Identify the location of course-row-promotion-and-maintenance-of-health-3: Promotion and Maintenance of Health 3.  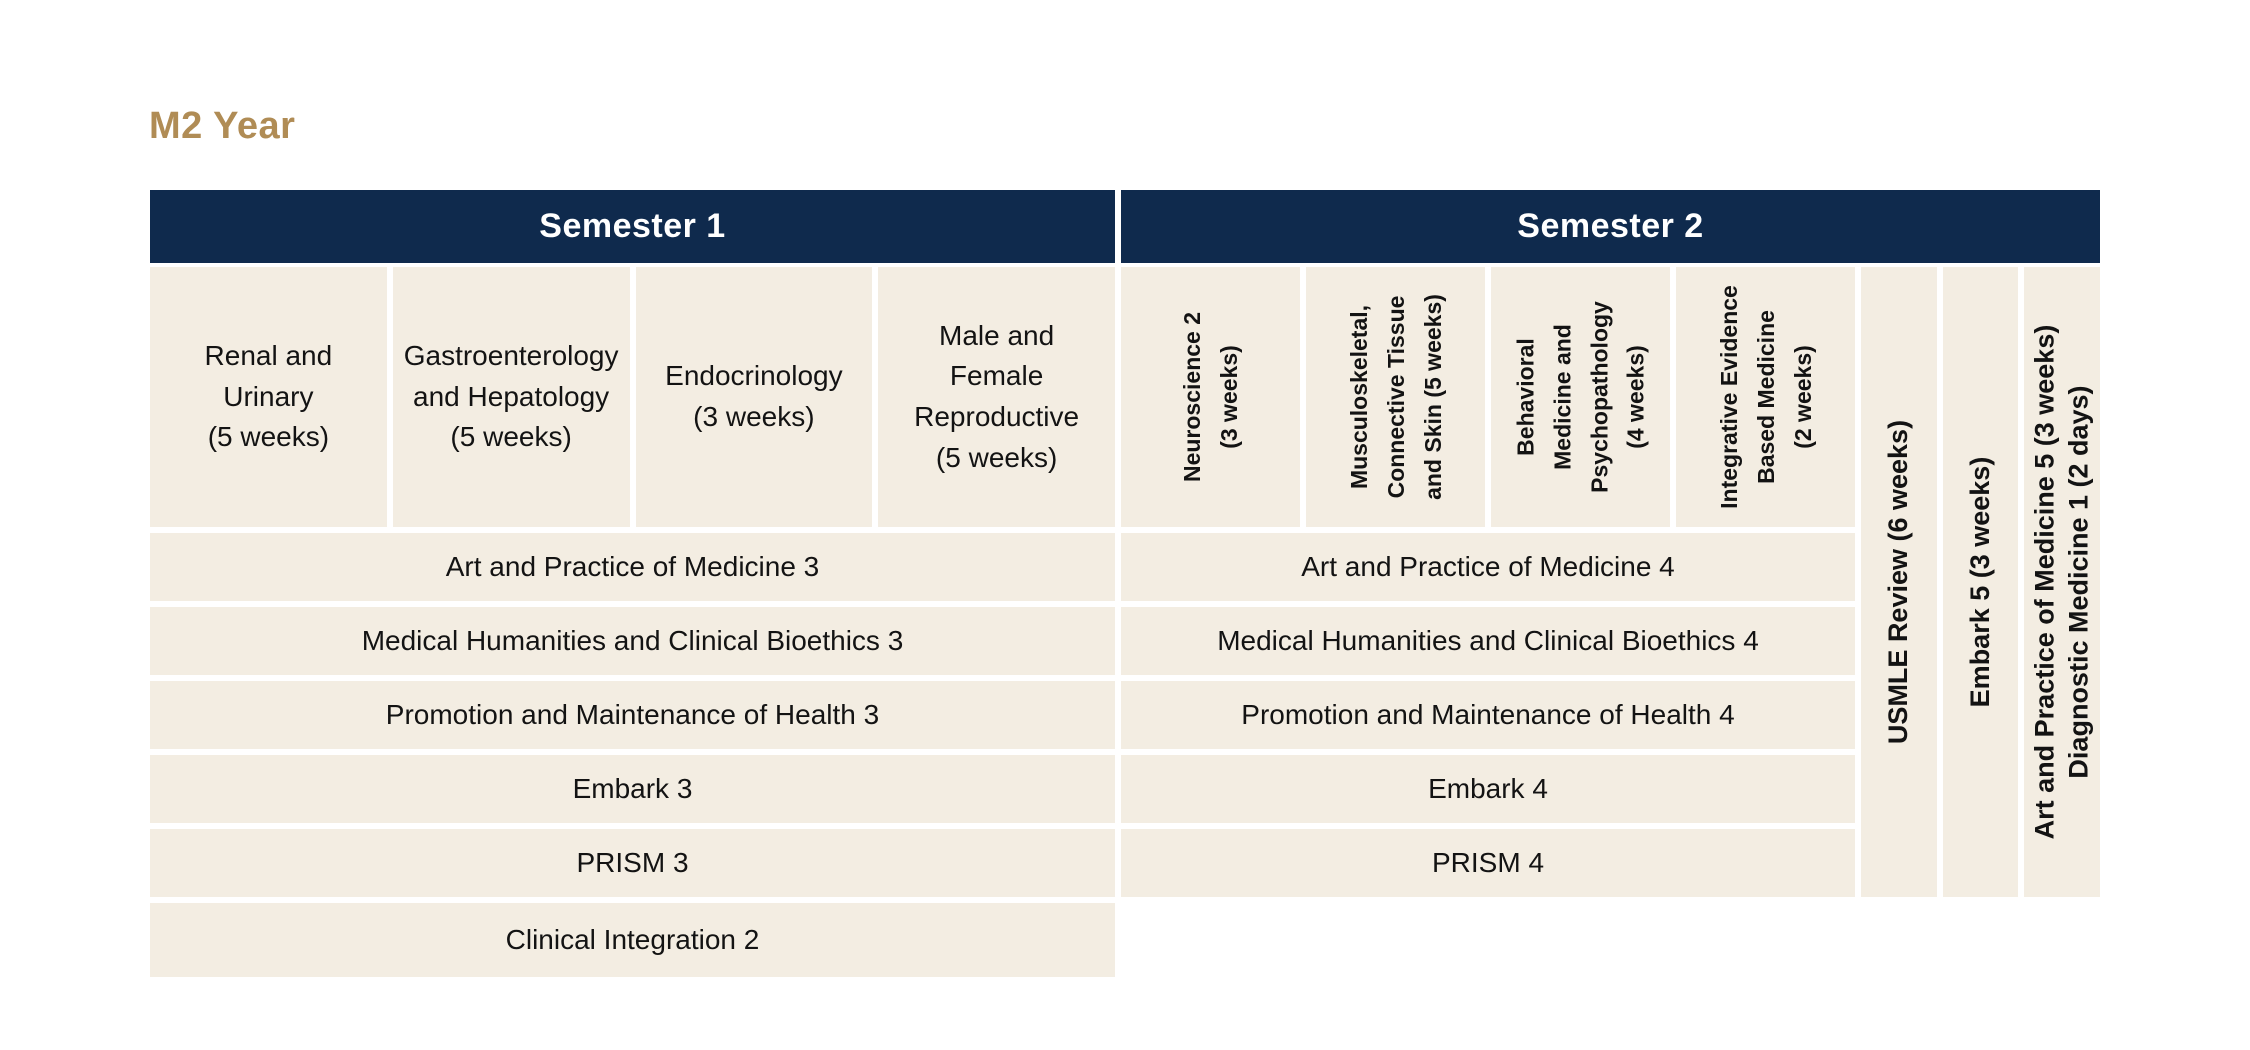
(632, 715).